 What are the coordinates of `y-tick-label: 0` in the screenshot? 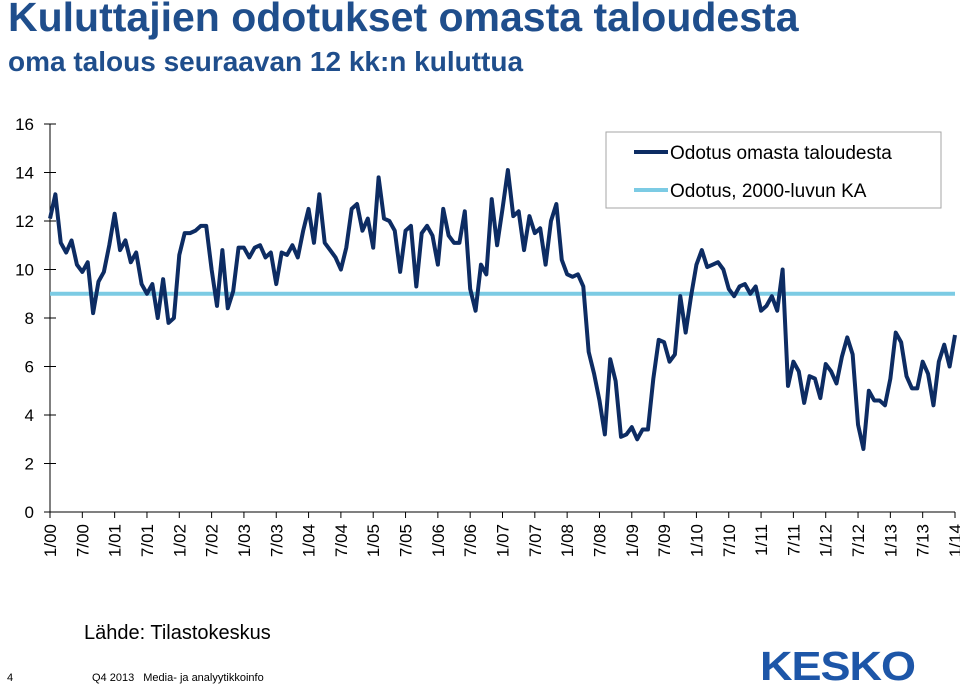 It's located at (29, 512).